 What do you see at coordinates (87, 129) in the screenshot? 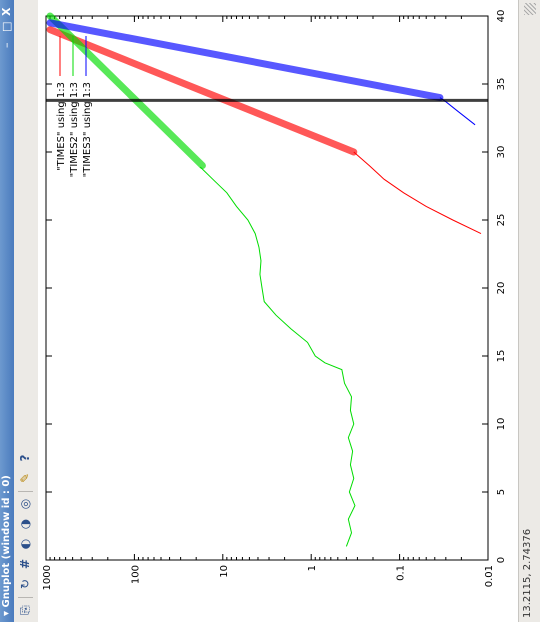
I see `legend-label-3: "TIMES3" using 1:3` at bounding box center [87, 129].